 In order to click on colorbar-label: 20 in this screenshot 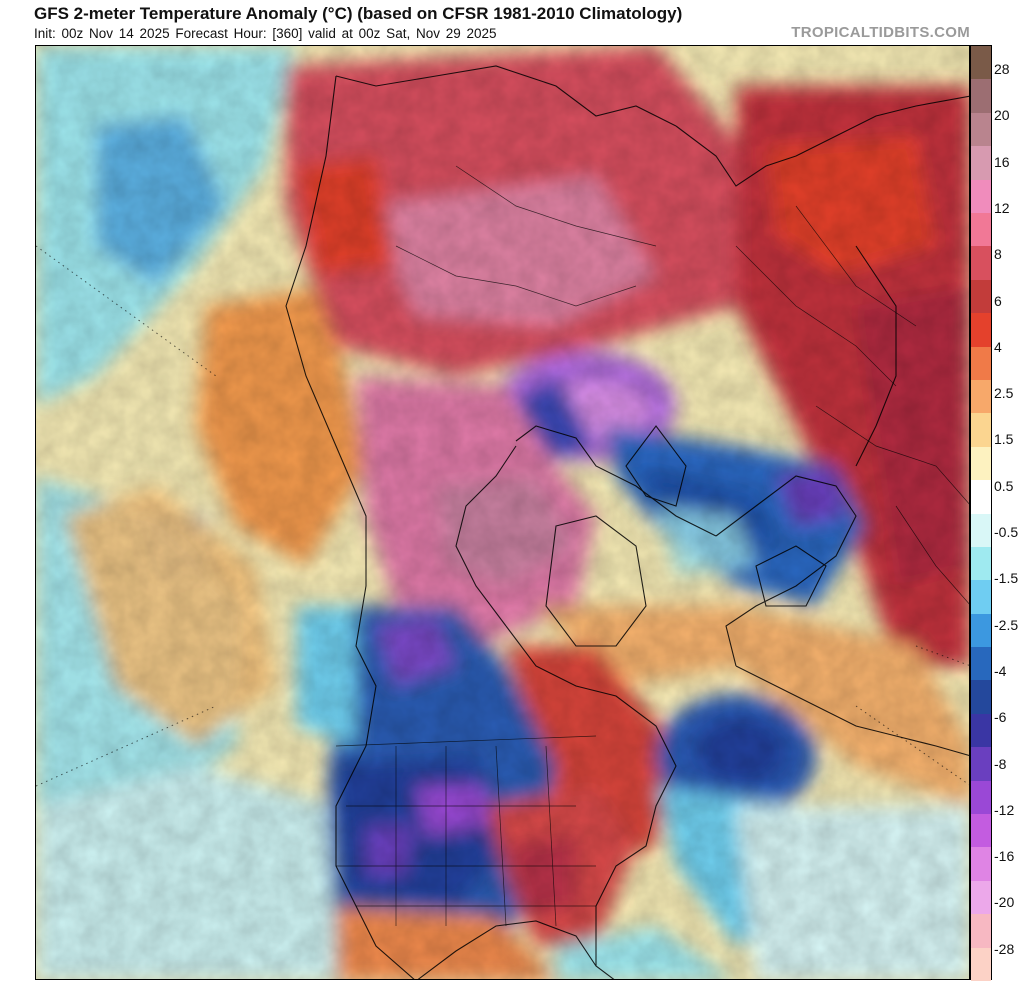, I will do `click(1002, 115)`.